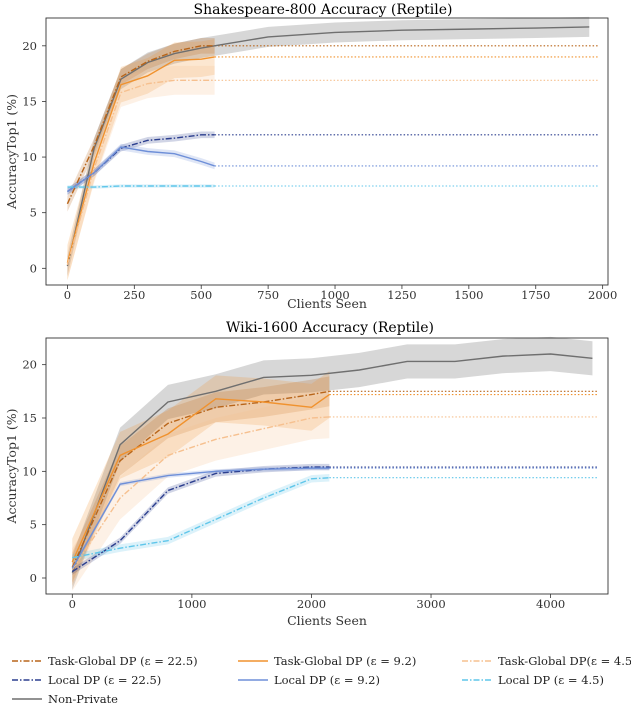  What do you see at coordinates (134, 295) in the screenshot?
I see `x-tick-label: 250` at bounding box center [134, 295].